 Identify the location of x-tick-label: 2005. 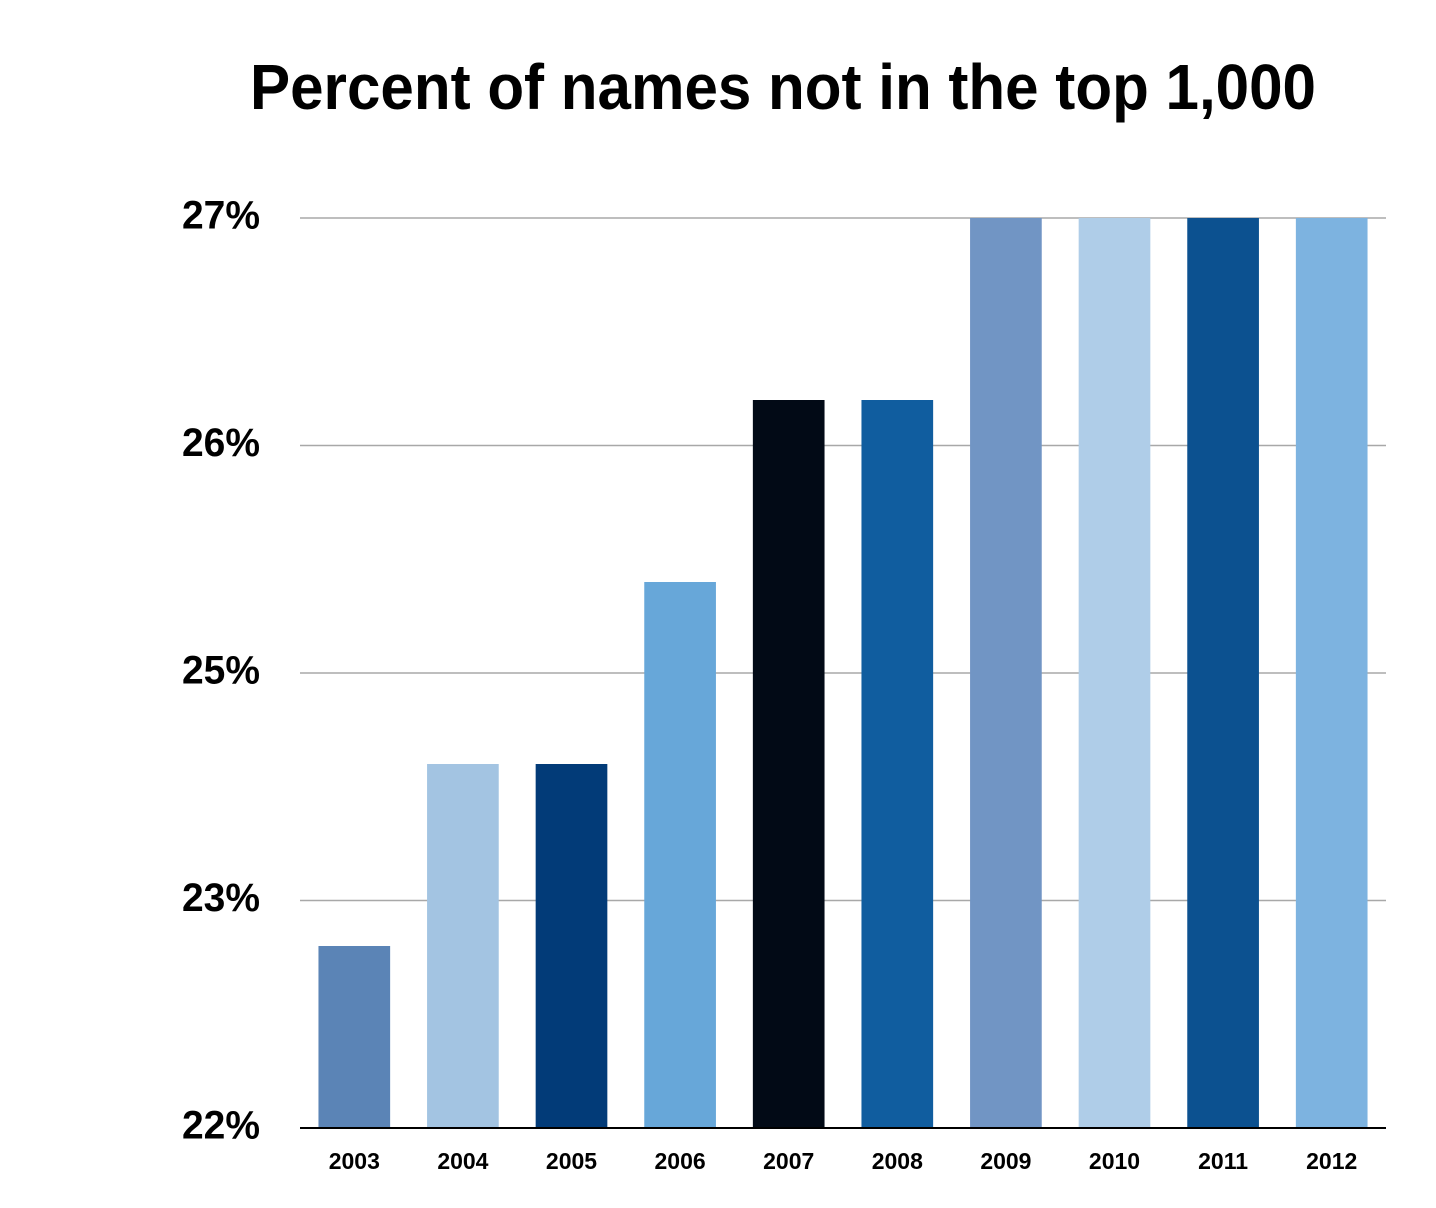
(571, 1161).